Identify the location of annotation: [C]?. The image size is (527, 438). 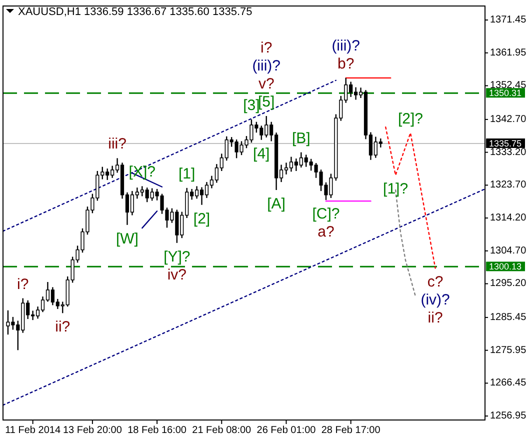
(326, 214).